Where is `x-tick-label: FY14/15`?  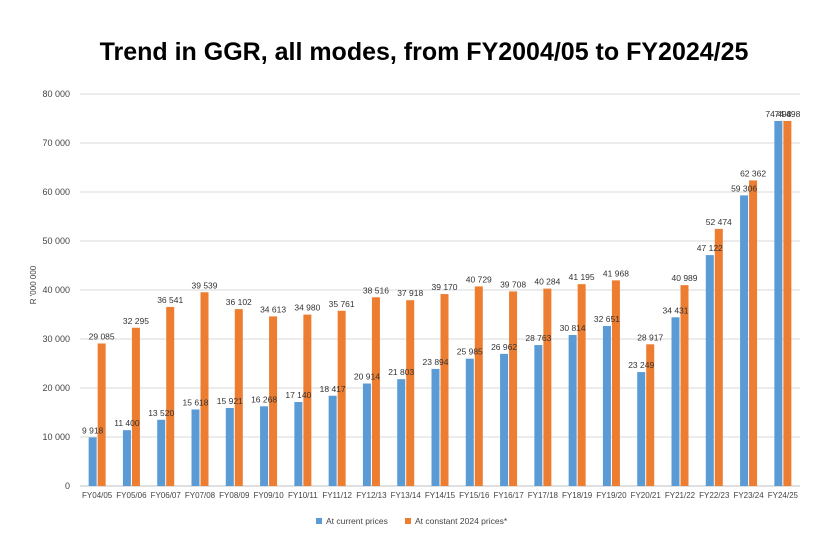 x-tick-label: FY14/15 is located at coordinates (440, 495).